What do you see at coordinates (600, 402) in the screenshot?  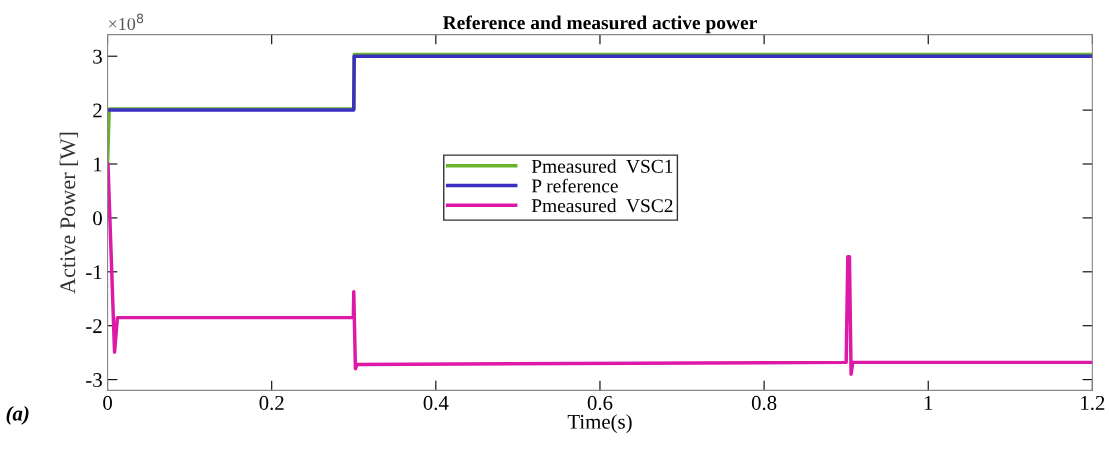 I see `x-tick-label: 0.6` at bounding box center [600, 402].